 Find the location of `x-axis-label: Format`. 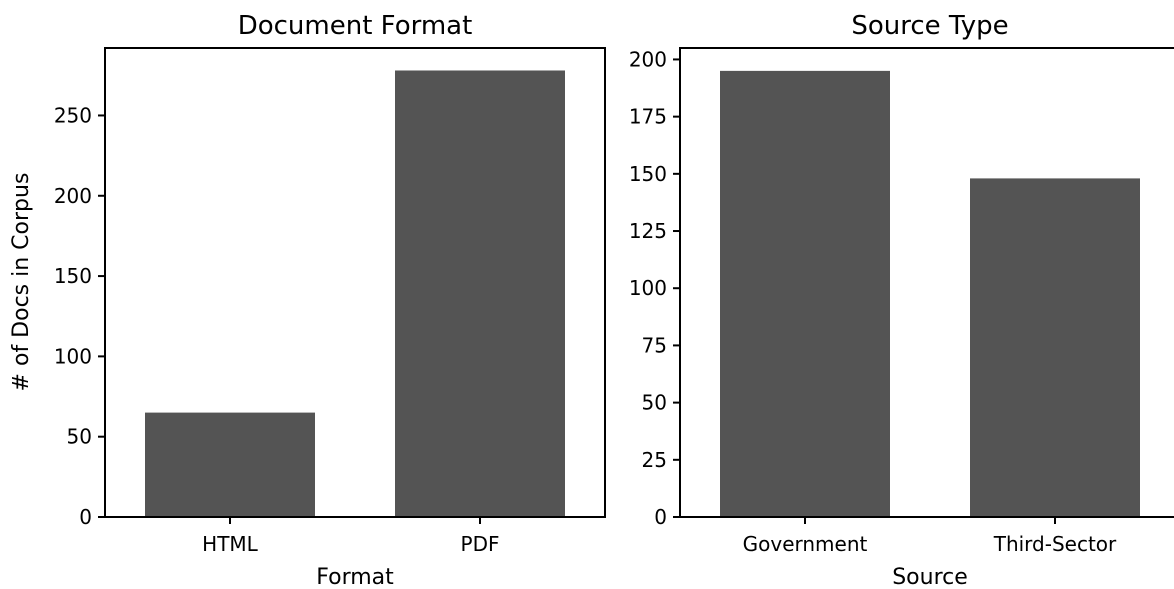

x-axis-label: Format is located at coordinates (355, 577).